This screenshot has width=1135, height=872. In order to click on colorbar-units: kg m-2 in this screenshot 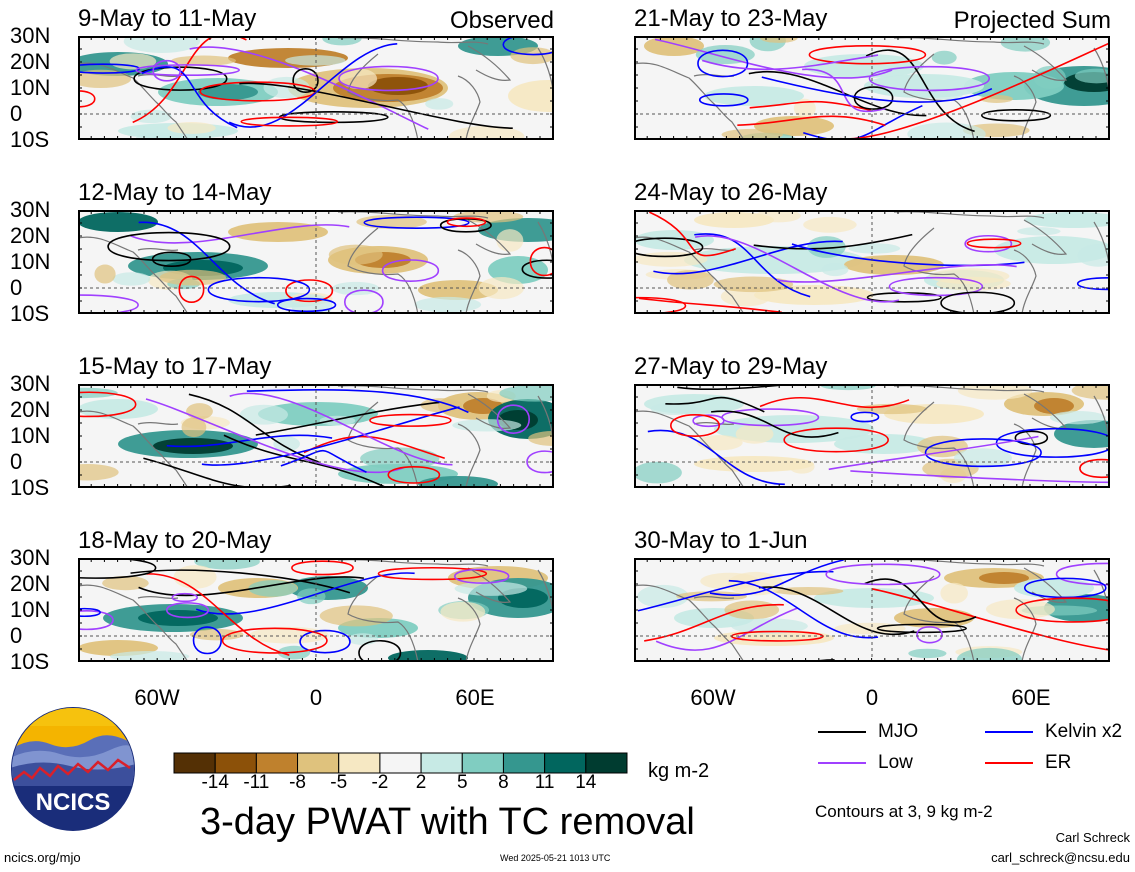, I will do `click(679, 771)`.